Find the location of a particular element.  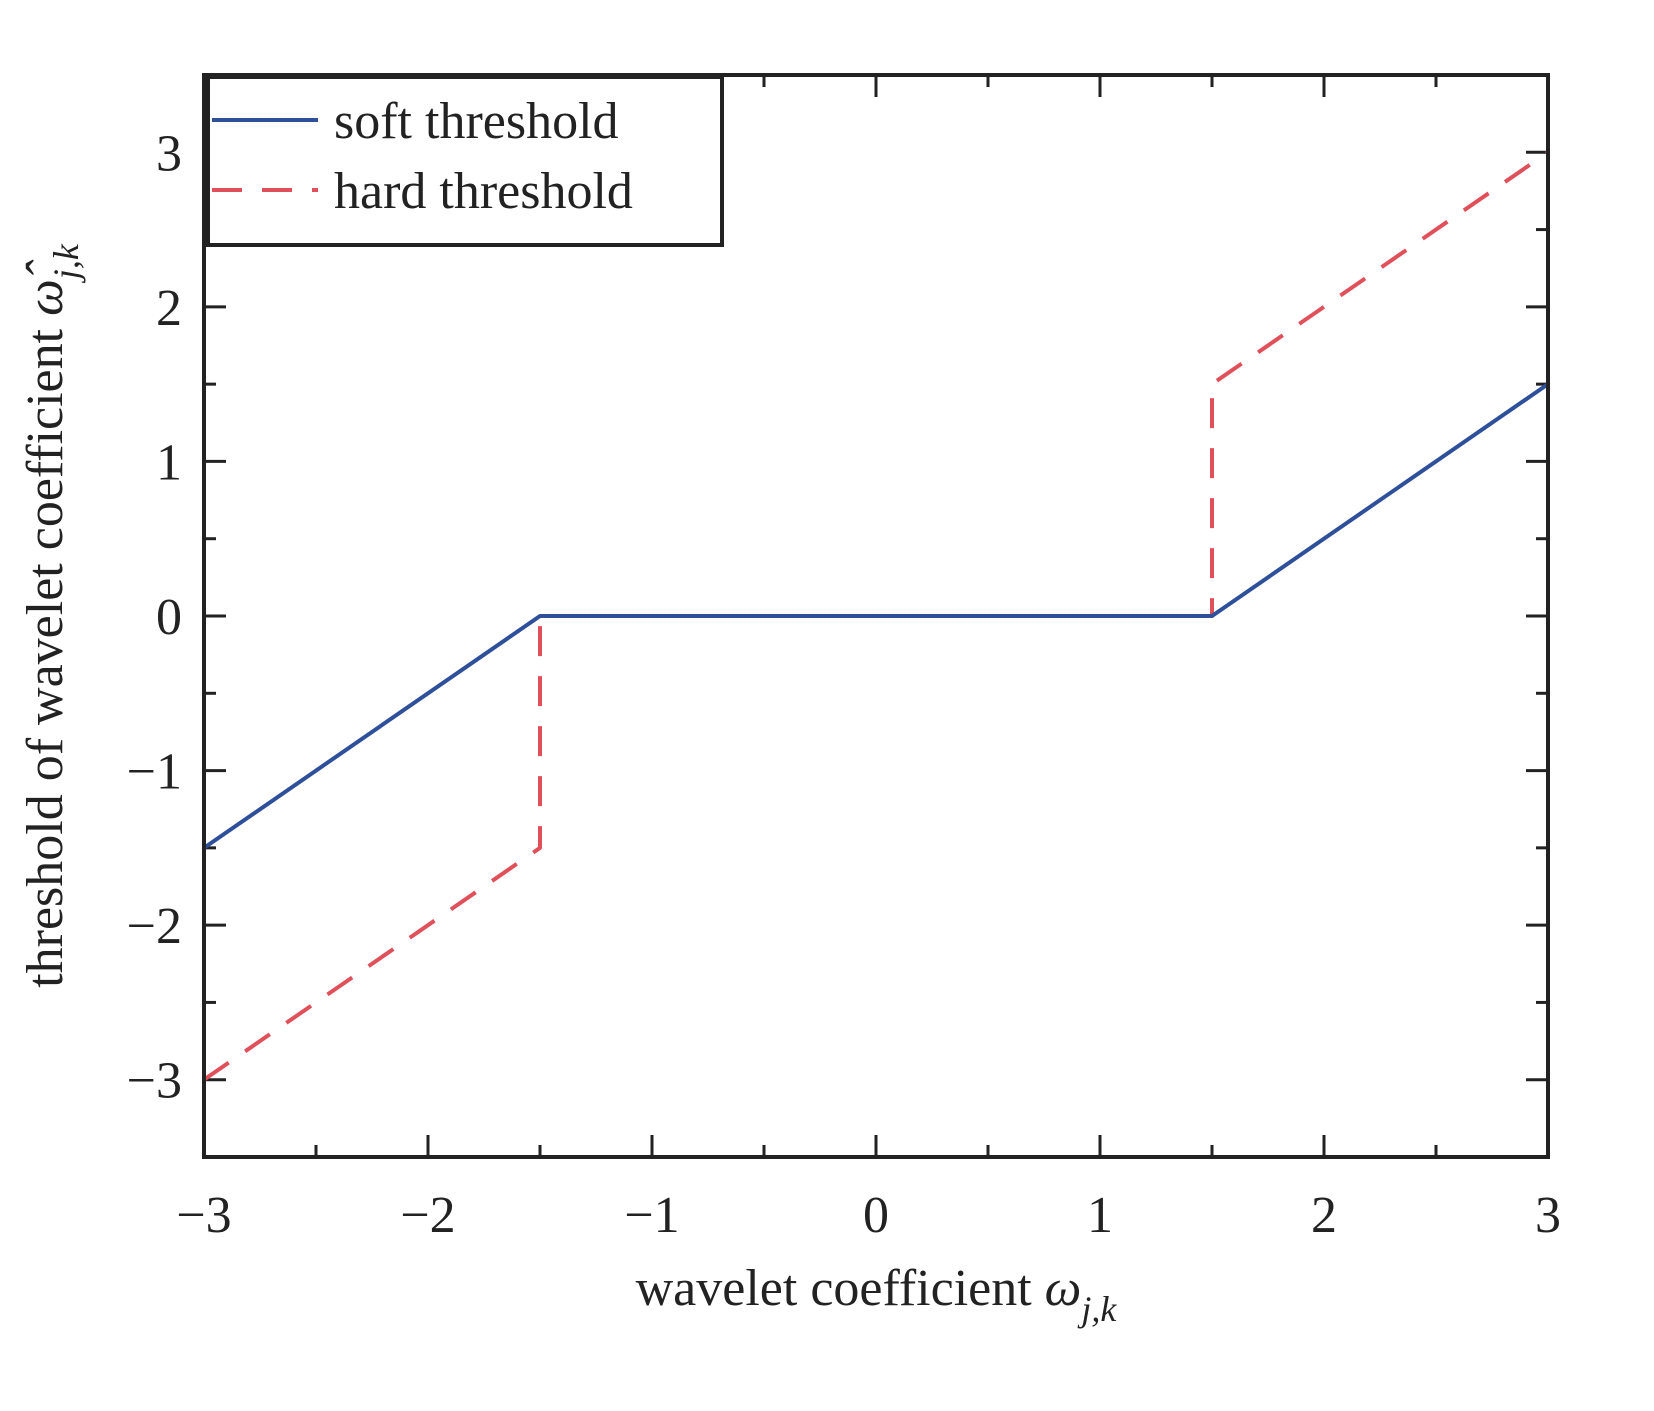

x-tick-label: −2 is located at coordinates (427, 1215).